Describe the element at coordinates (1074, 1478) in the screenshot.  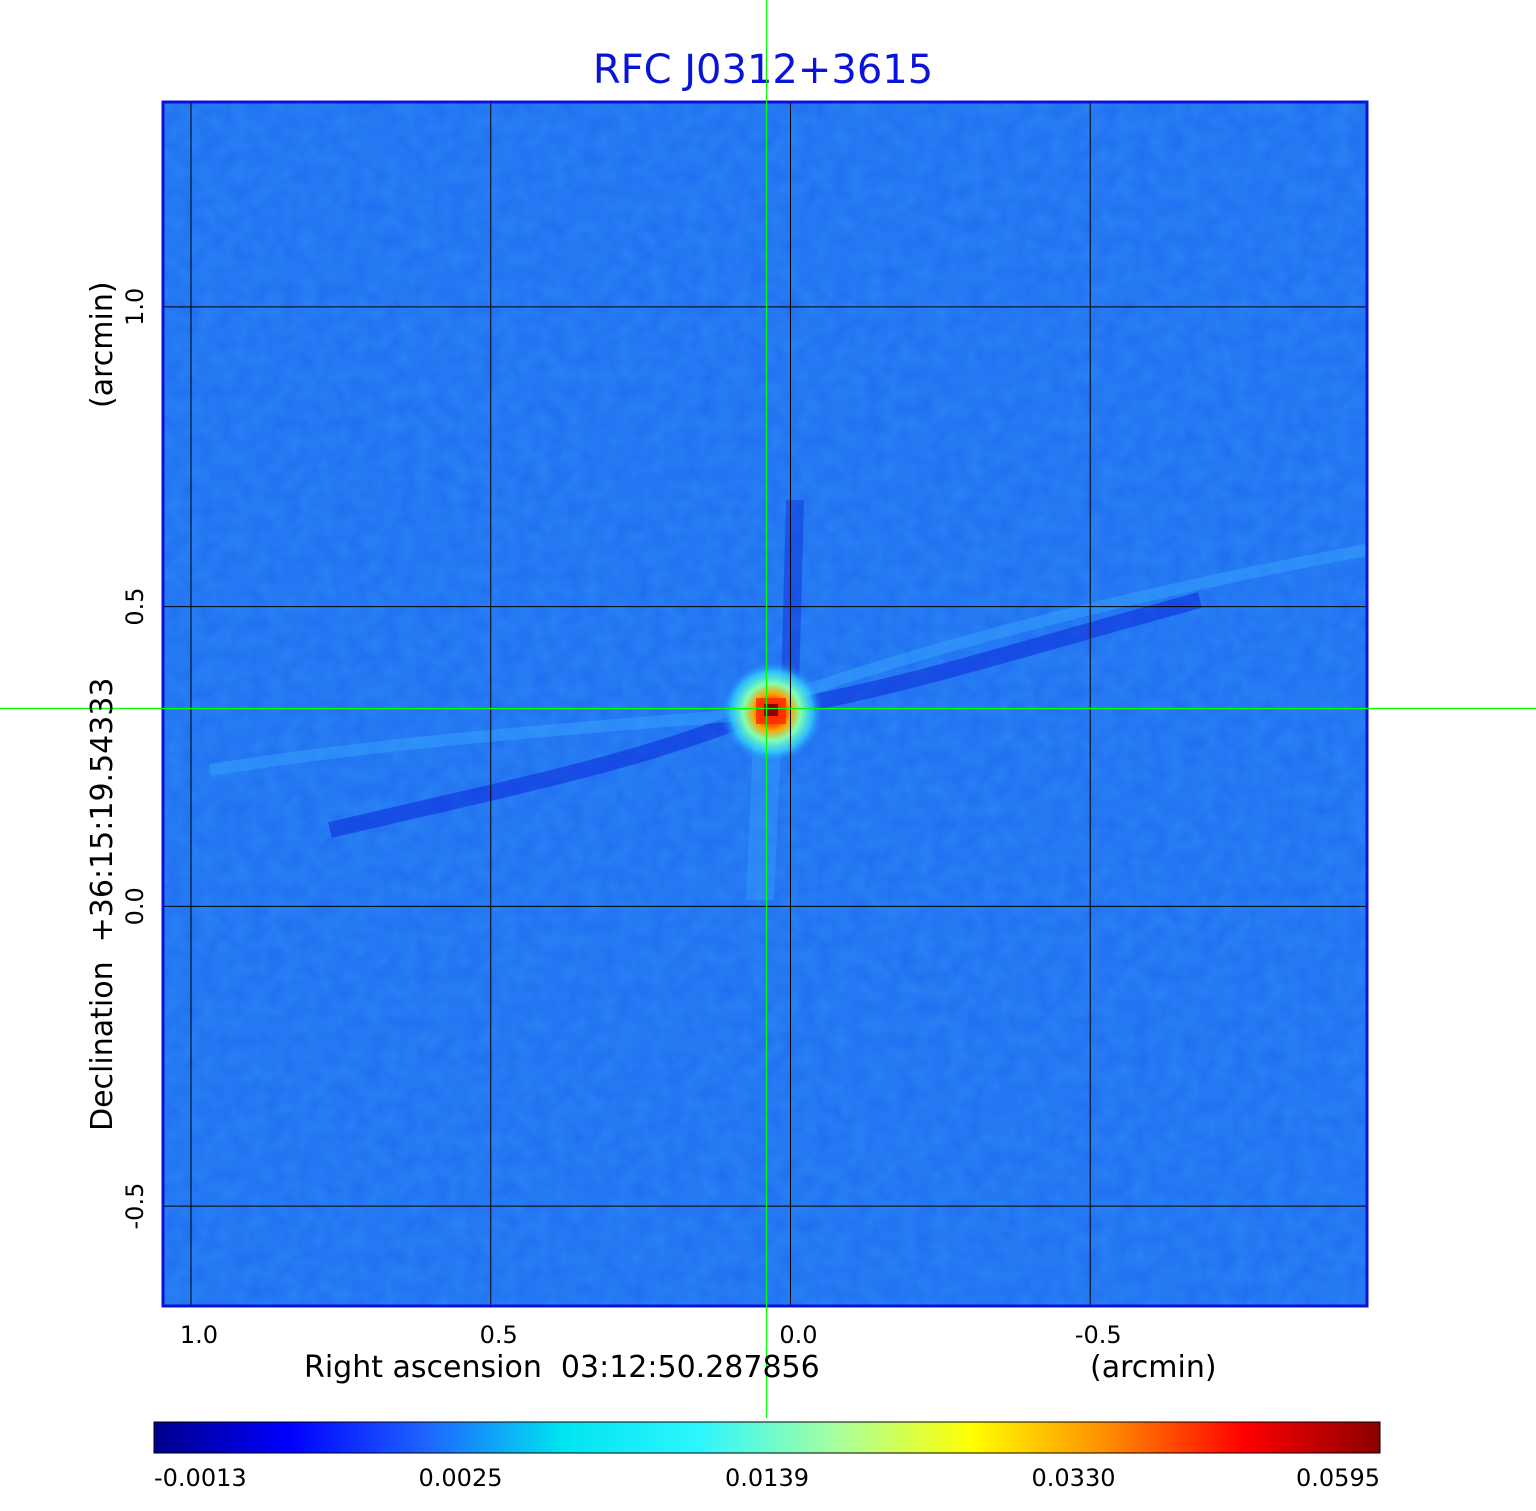
I see `colorbar-tick-label: 0.0330` at that location.